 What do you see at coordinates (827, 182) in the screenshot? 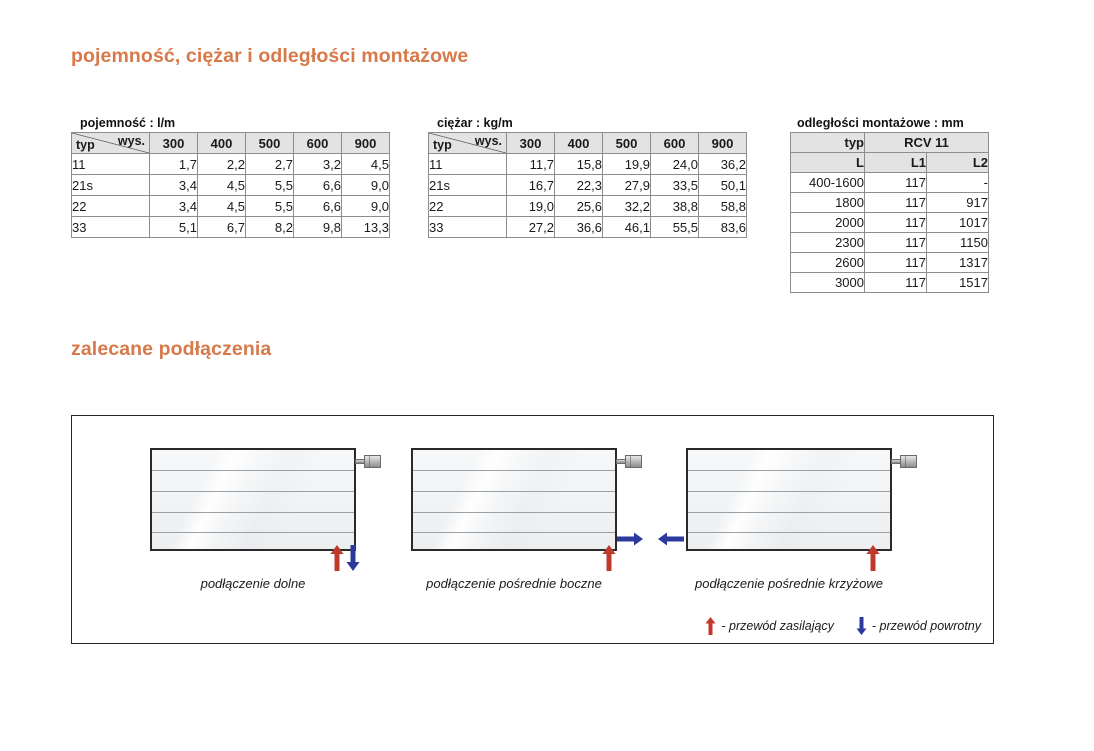
I see `cell-length: 400-1600` at bounding box center [827, 182].